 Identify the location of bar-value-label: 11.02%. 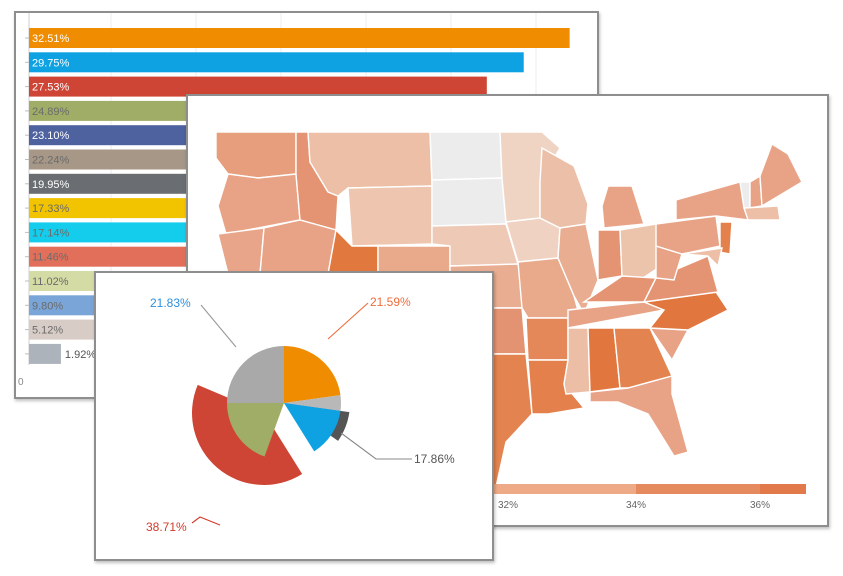
(50, 282).